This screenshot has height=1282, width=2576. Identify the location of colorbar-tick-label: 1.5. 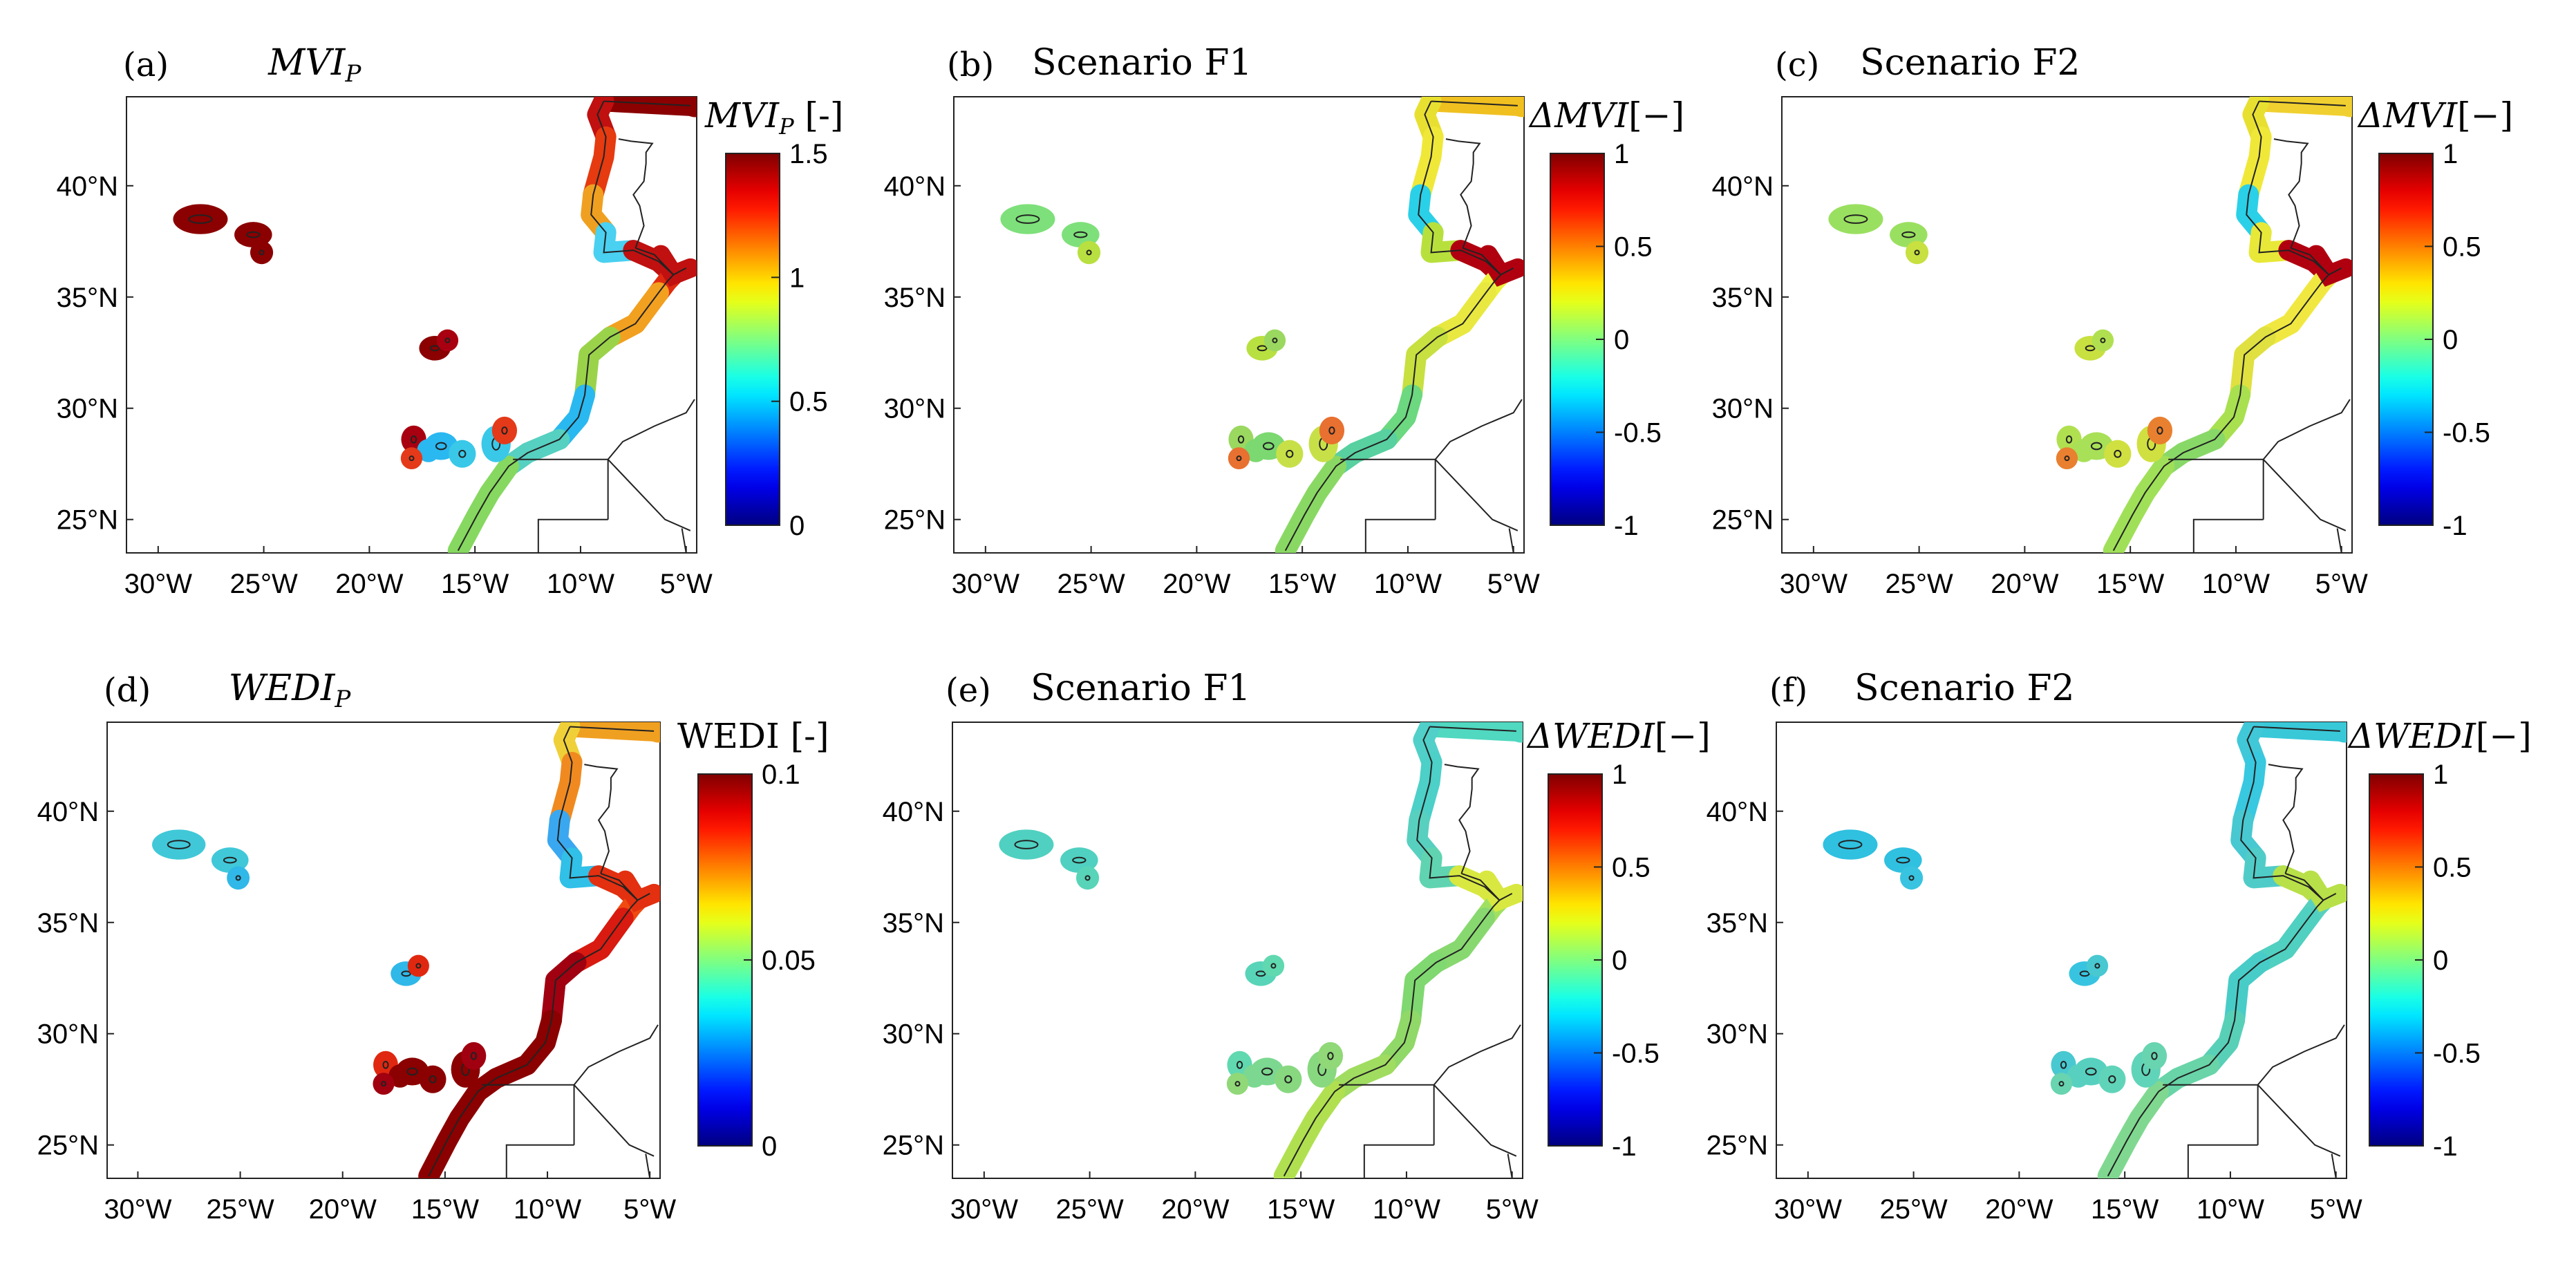
(808, 154).